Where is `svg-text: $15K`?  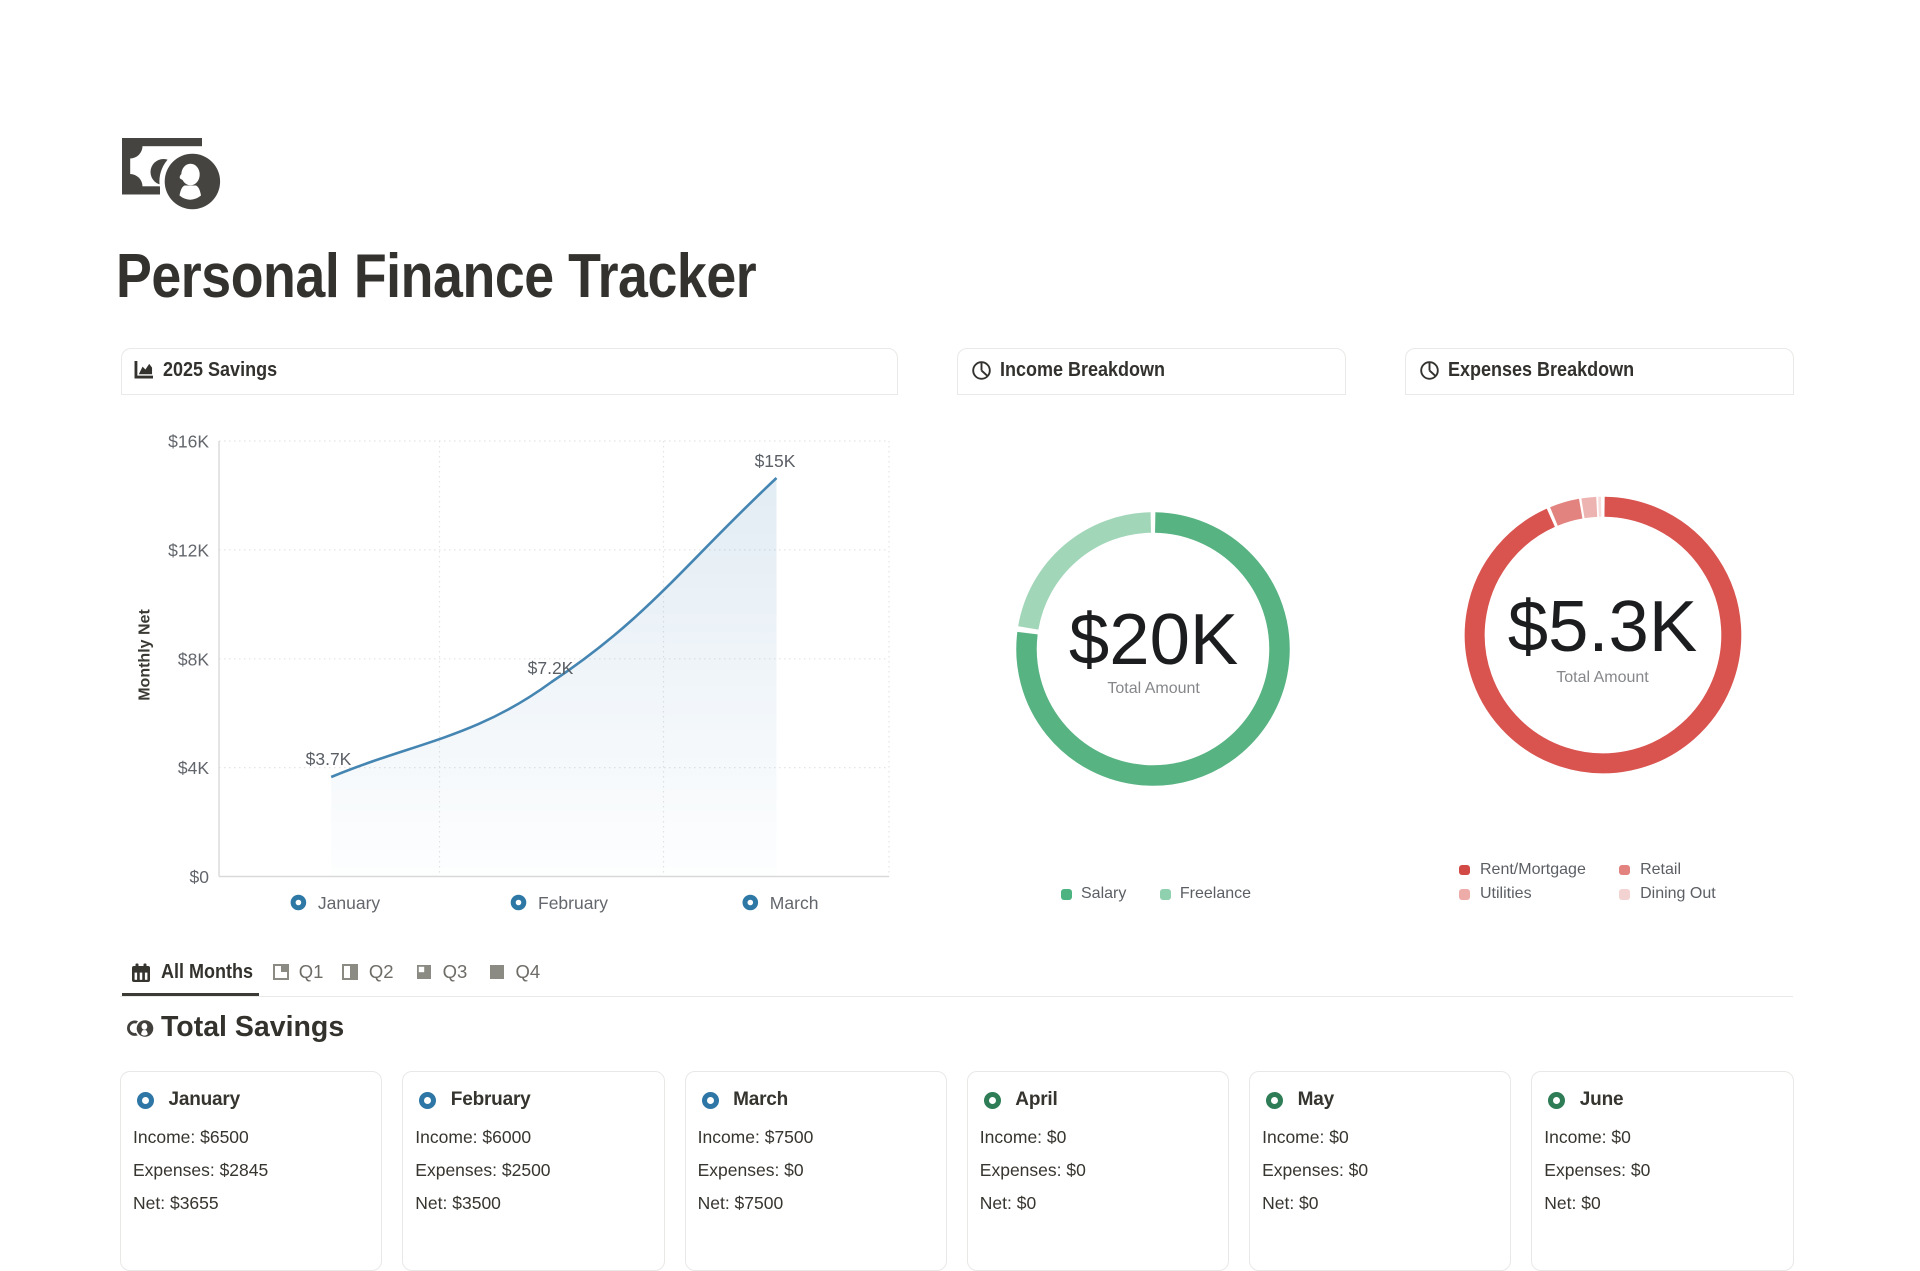
svg-text: $15K is located at coordinates (775, 461).